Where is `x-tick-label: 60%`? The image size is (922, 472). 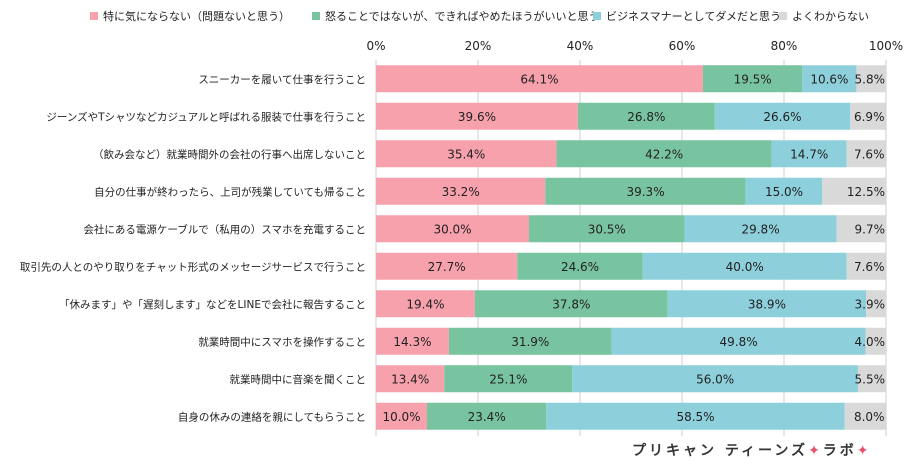
x-tick-label: 60% is located at coordinates (682, 46).